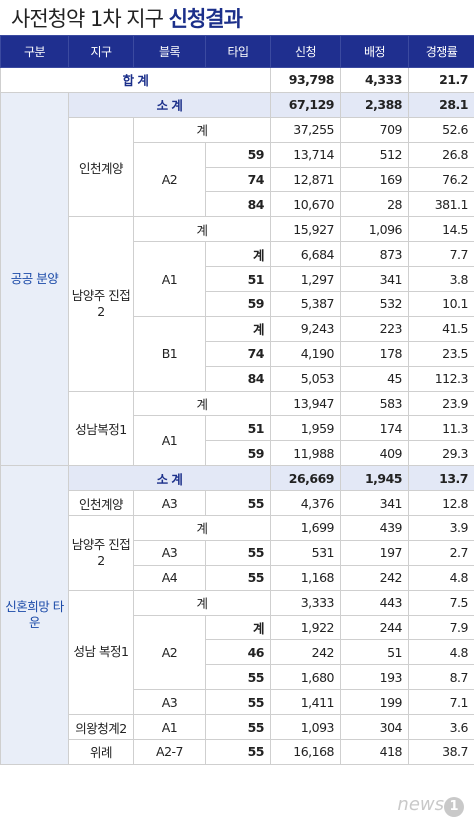  What do you see at coordinates (101, 51) in the screenshot?
I see `col-header: 지구` at bounding box center [101, 51].